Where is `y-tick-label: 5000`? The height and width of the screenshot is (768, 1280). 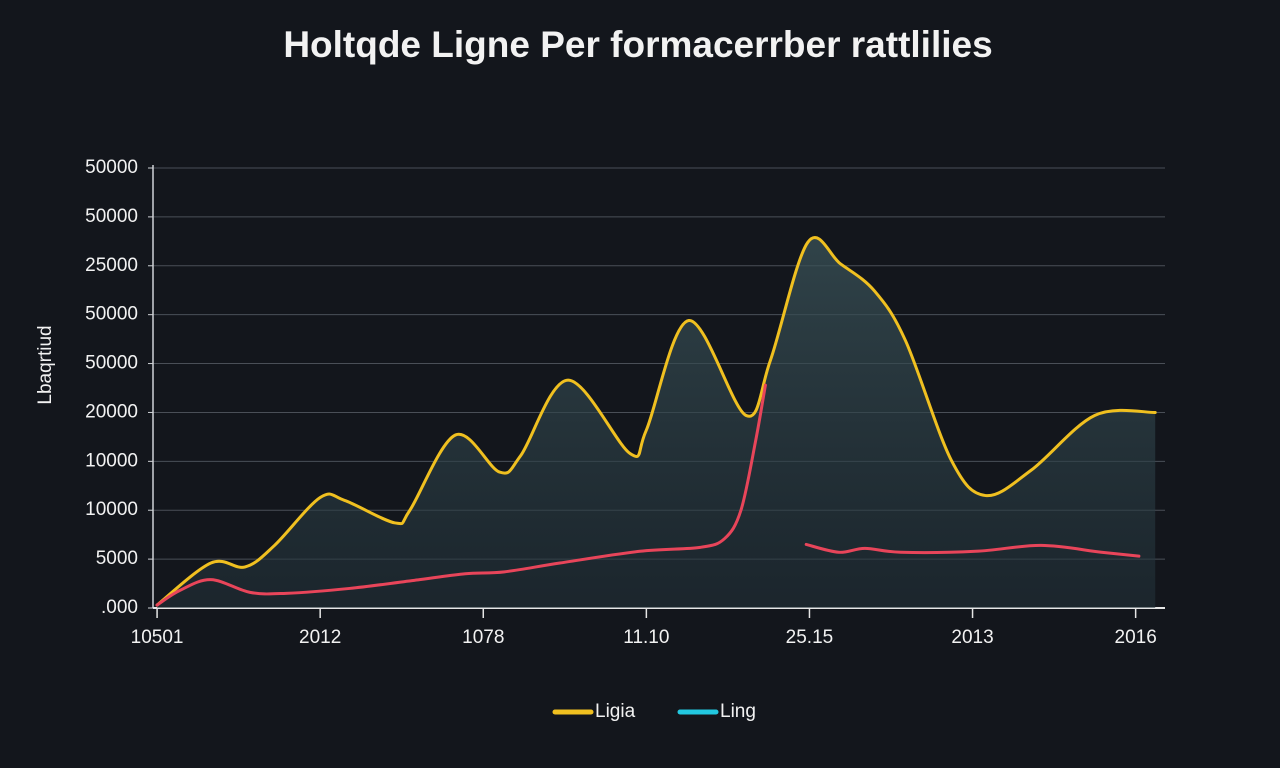 y-tick-label: 5000 is located at coordinates (117, 558).